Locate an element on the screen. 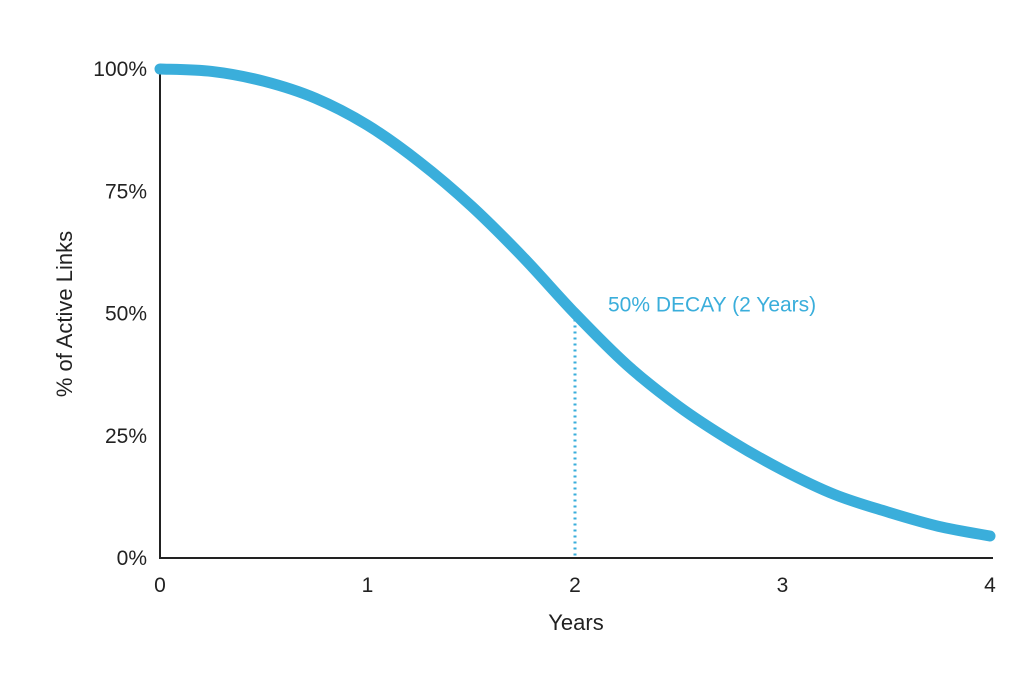  x-tick-label: 4 is located at coordinates (990, 585).